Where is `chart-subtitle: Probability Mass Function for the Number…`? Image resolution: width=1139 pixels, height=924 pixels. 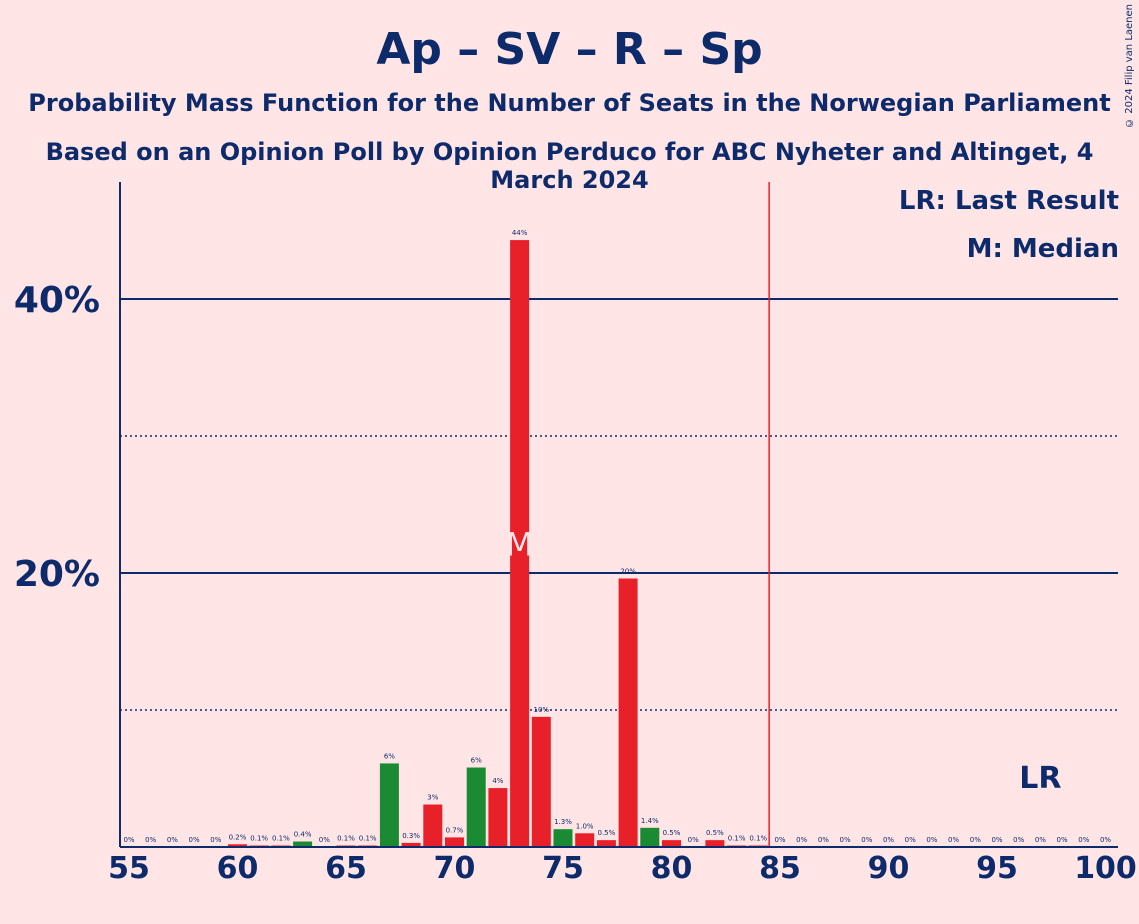
chart-subtitle: Probability Mass Function for the Number… is located at coordinates (569, 103).